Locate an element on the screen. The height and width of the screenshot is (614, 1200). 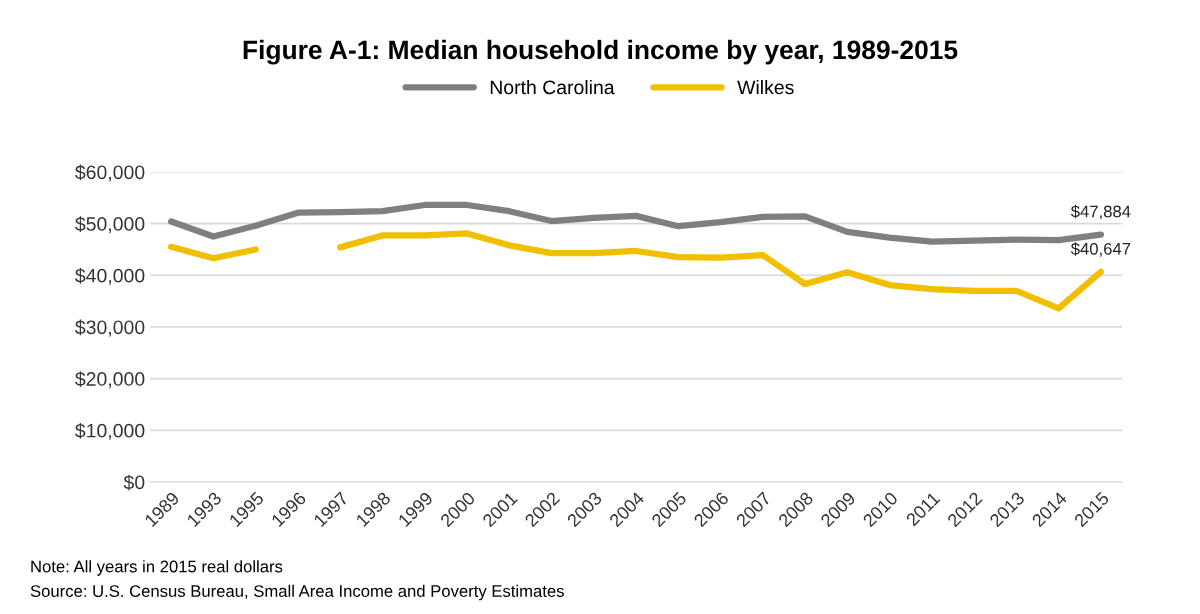
data-label: $47,884 is located at coordinates (1100, 212).